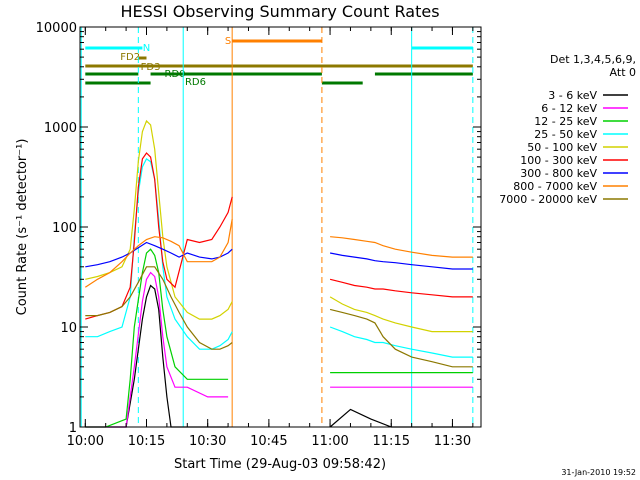  What do you see at coordinates (60, 128) in the screenshot?
I see `y-tick-label: 1000` at bounding box center [60, 128].